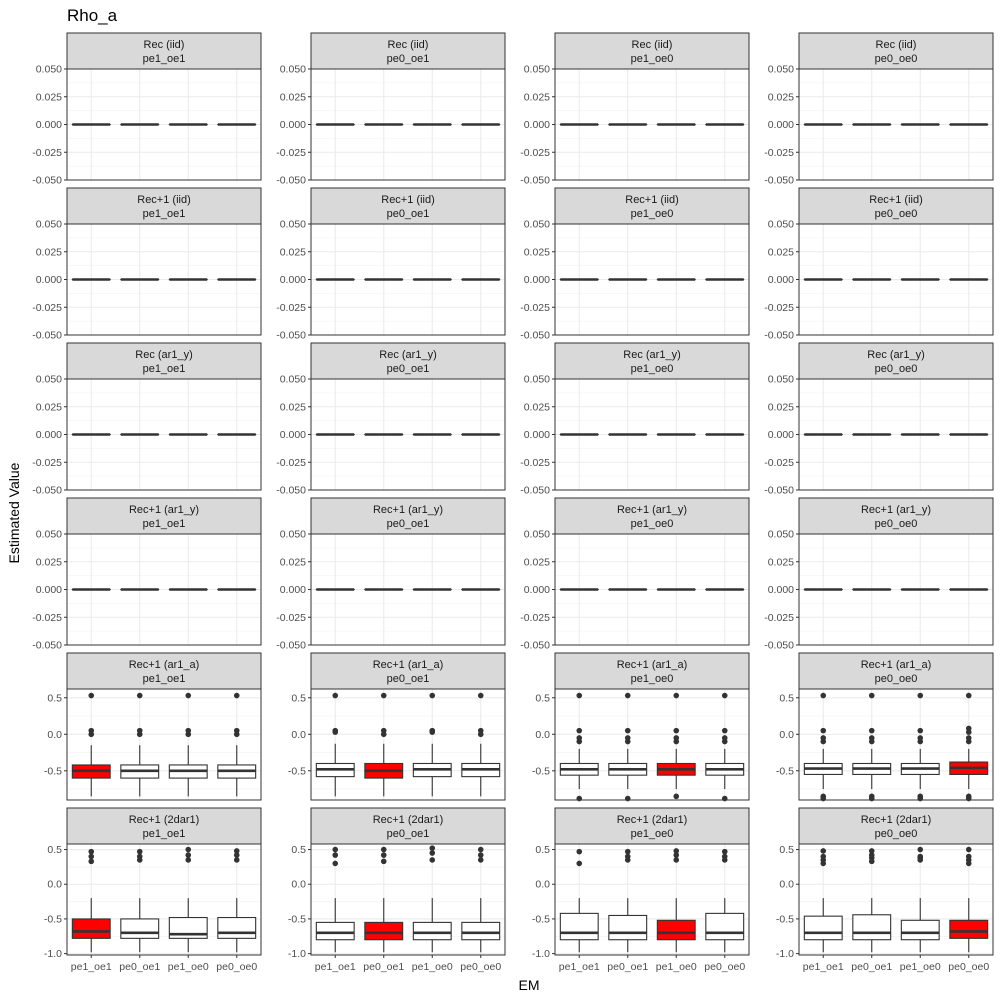 Image resolution: width=1000 pixels, height=1000 pixels. I want to click on boxplot-pe1_oe1, so click(91, 744).